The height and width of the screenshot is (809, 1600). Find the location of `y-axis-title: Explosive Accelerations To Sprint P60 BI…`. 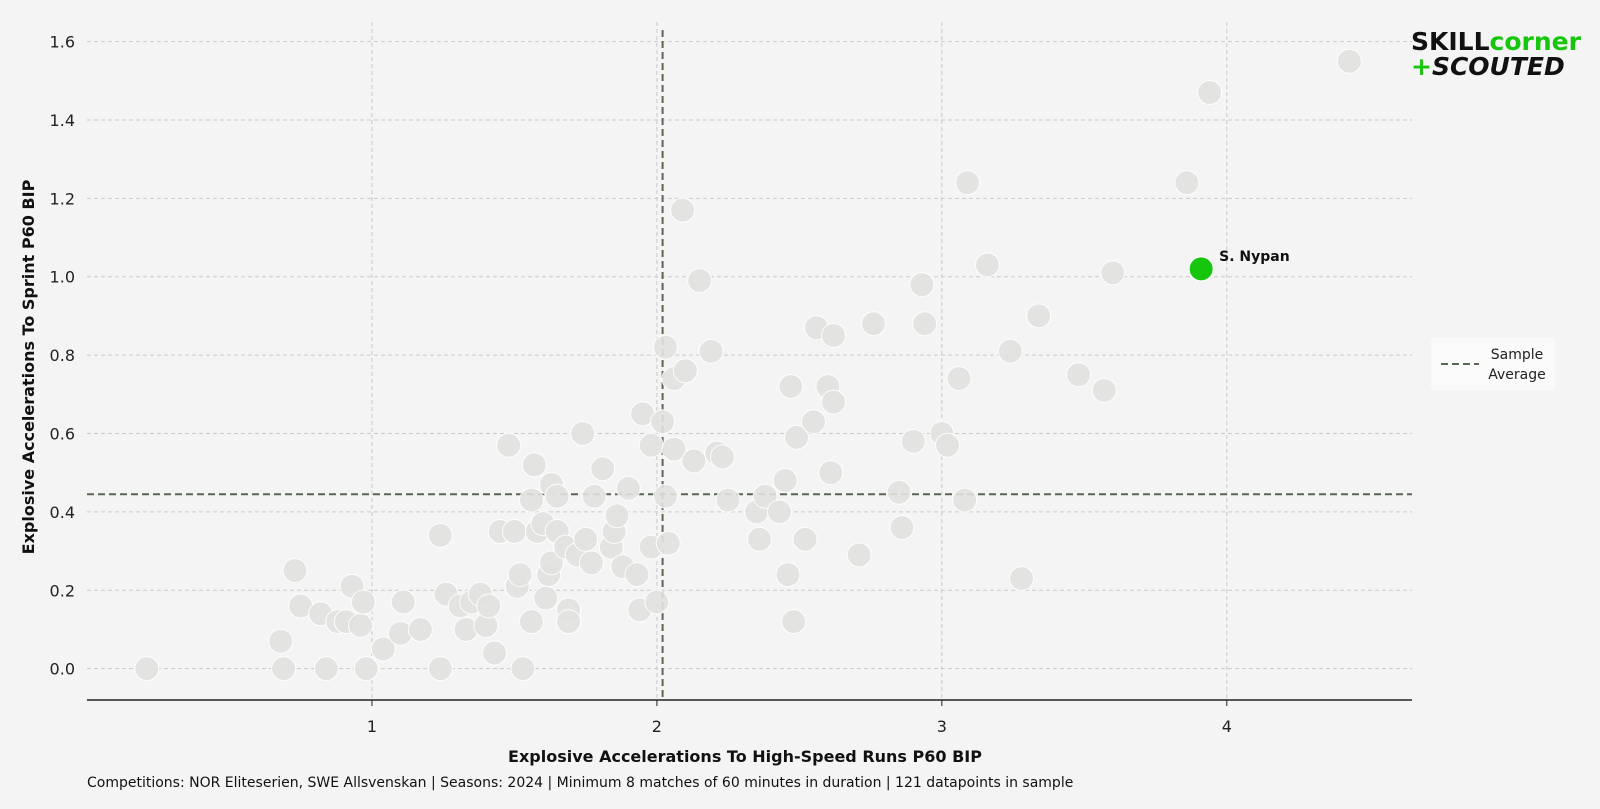

y-axis-title: Explosive Accelerations To Sprint P60 BI… is located at coordinates (28, 366).